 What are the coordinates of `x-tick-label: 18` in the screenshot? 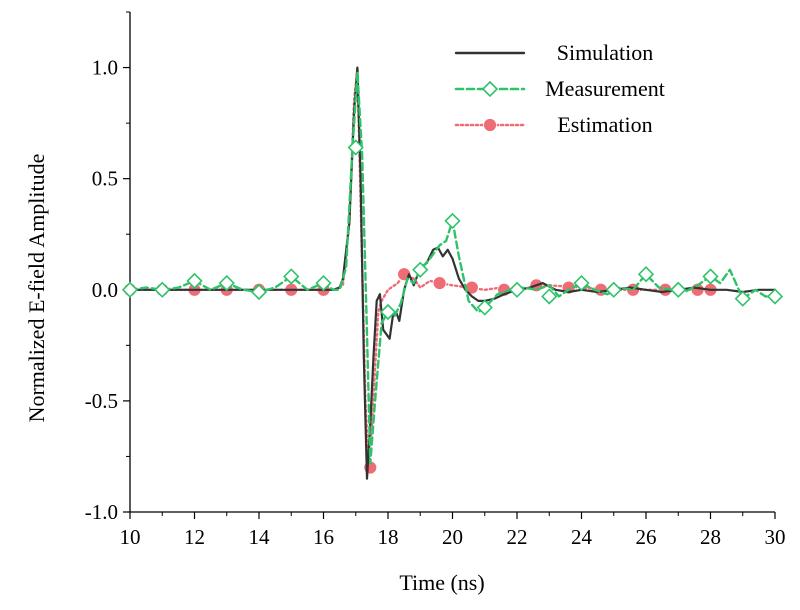 It's located at (388, 537).